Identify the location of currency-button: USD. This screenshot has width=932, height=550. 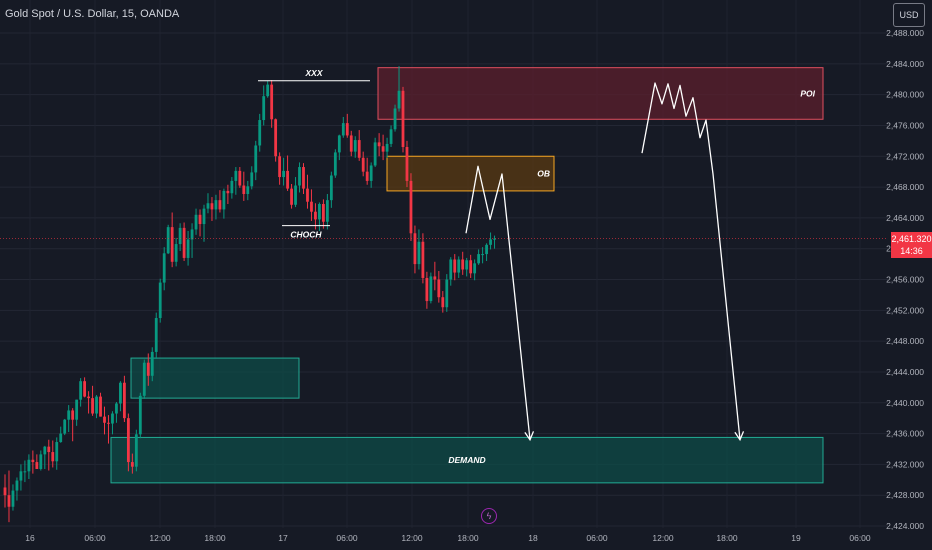
(909, 15).